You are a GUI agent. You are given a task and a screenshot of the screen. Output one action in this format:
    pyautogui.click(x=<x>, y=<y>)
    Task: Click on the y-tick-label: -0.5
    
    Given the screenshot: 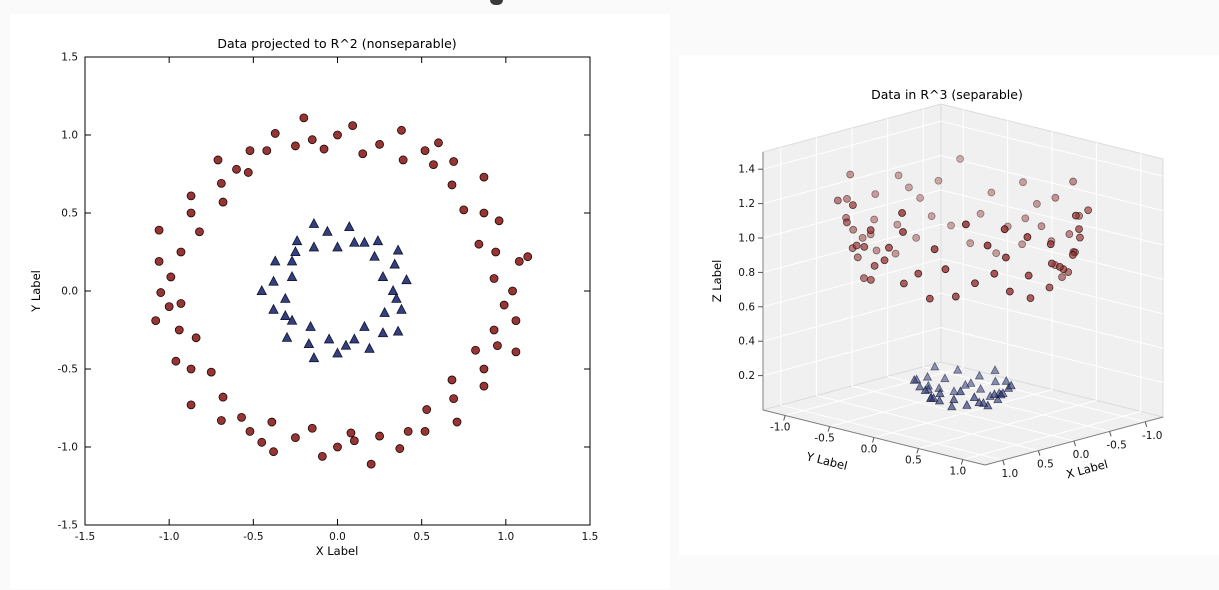 What is the action you would take?
    pyautogui.click(x=68, y=370)
    